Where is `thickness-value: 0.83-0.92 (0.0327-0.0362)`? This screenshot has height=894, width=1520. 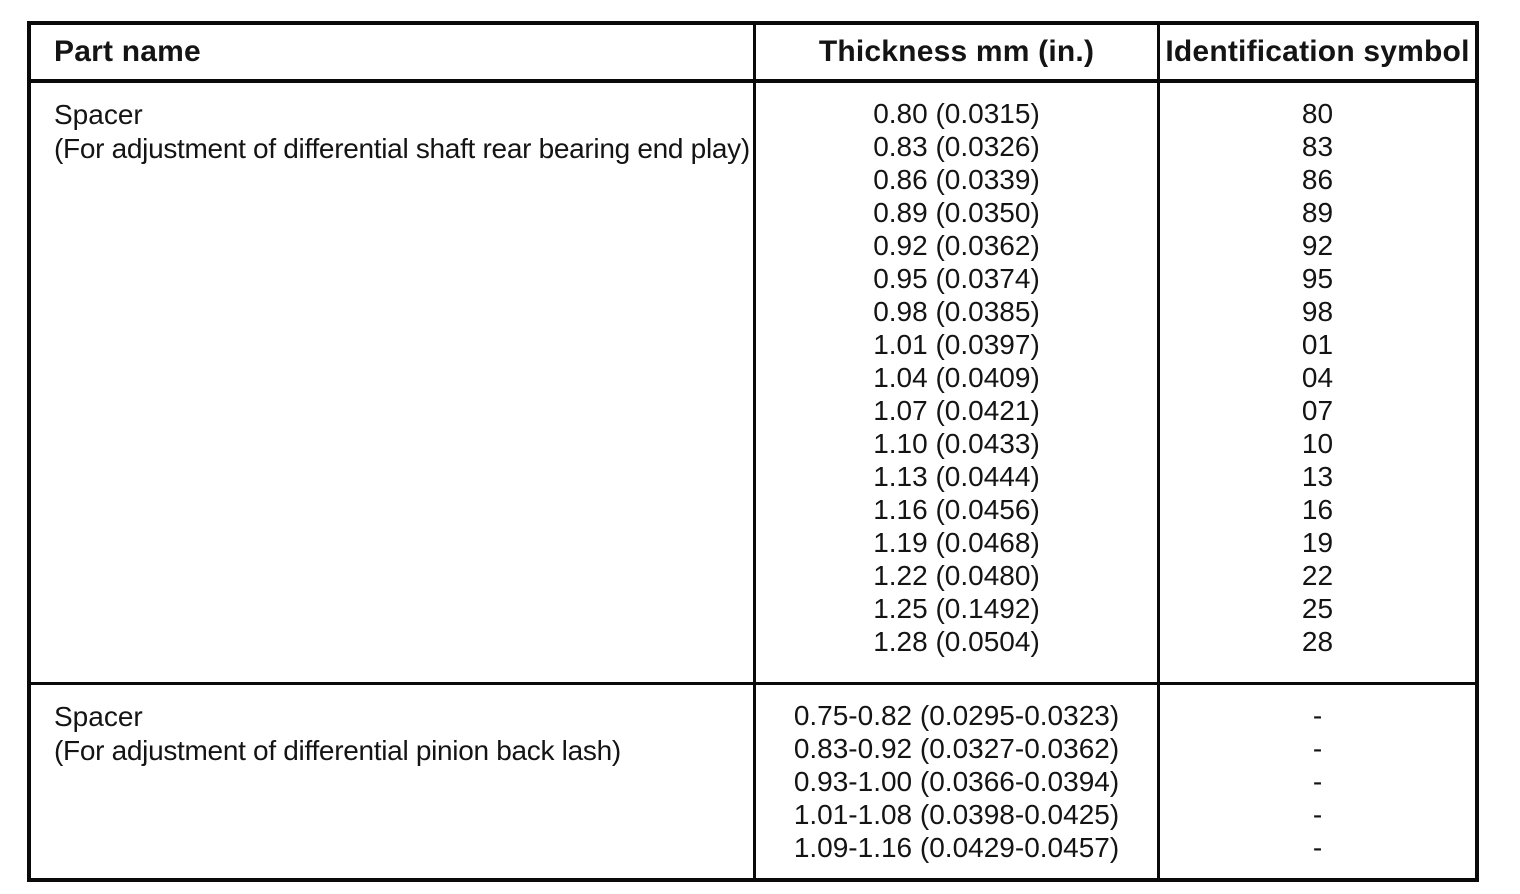
thickness-value: 0.83-0.92 (0.0327-0.0362) is located at coordinates (956, 748).